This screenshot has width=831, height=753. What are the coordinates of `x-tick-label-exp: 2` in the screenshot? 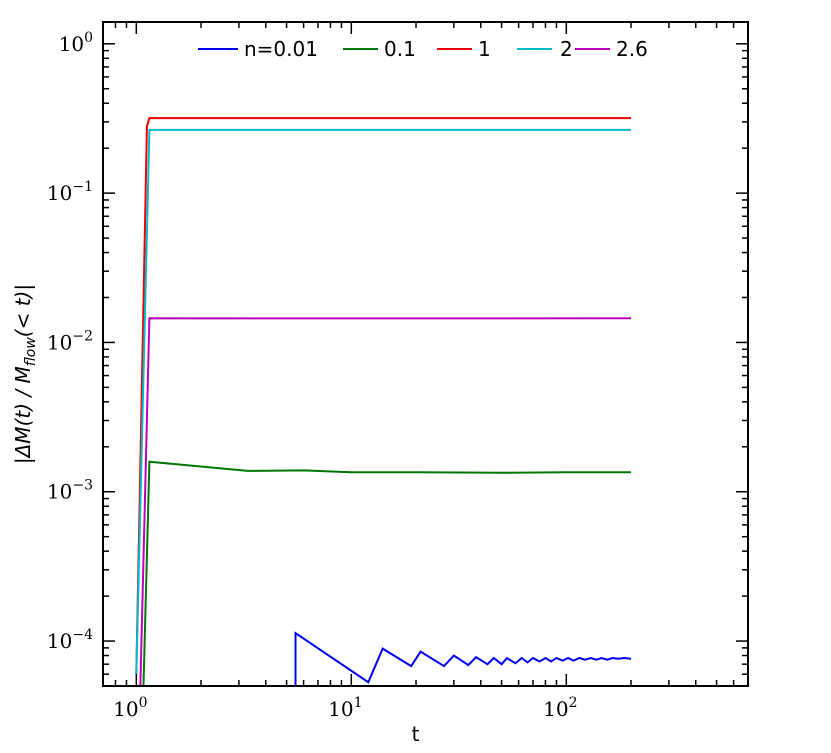 It's located at (573, 703).